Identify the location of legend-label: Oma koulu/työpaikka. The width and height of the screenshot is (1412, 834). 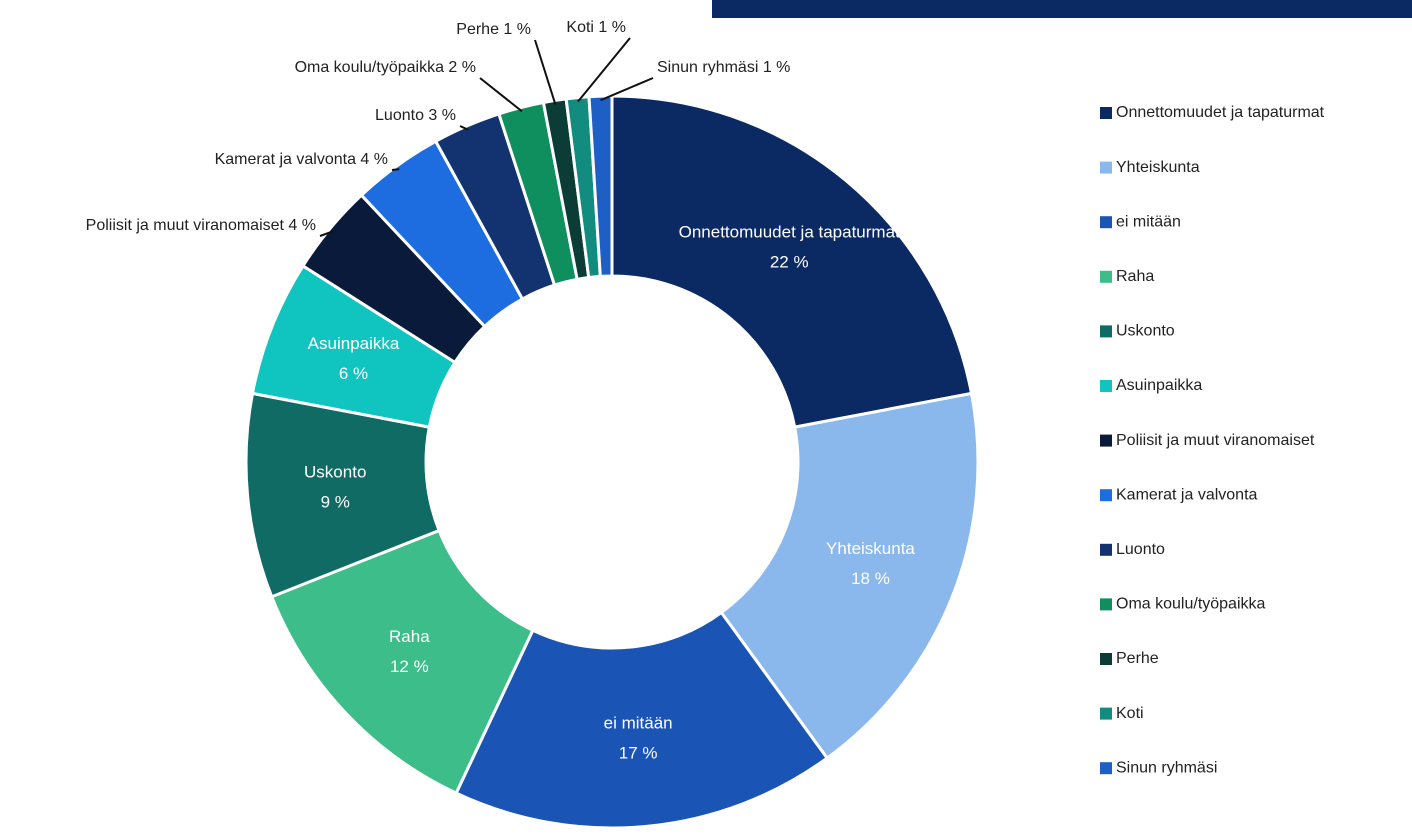
(1191, 604).